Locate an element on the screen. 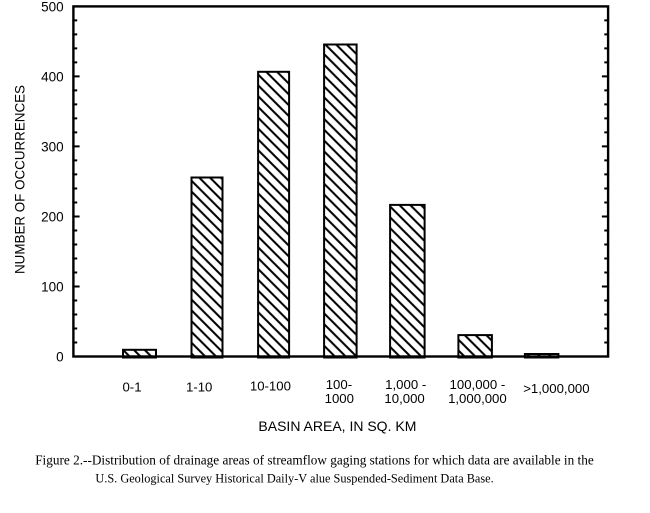  svg-text: 1-10 is located at coordinates (199, 387).